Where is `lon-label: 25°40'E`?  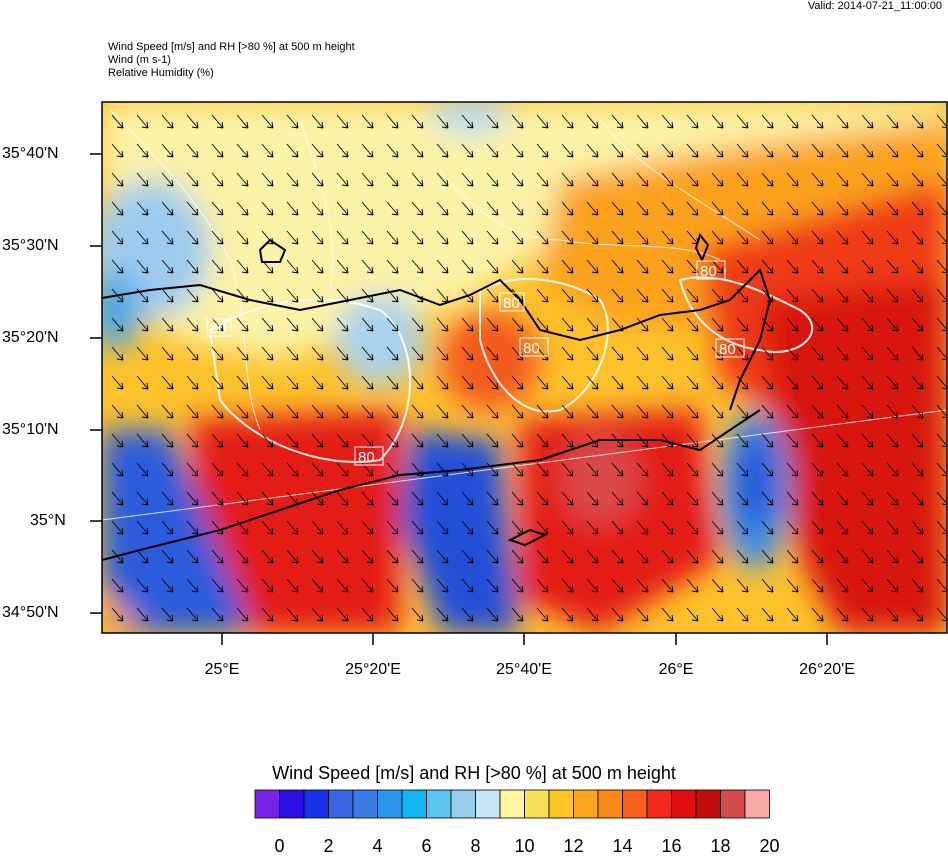
lon-label: 25°40'E is located at coordinates (524, 669).